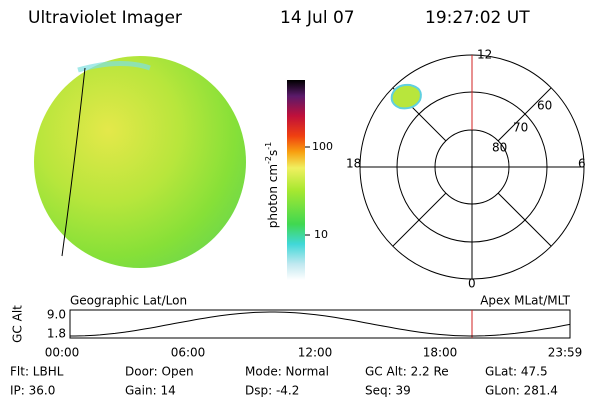  What do you see at coordinates (406, 96) in the screenshot?
I see `aurora-blob` at bounding box center [406, 96].